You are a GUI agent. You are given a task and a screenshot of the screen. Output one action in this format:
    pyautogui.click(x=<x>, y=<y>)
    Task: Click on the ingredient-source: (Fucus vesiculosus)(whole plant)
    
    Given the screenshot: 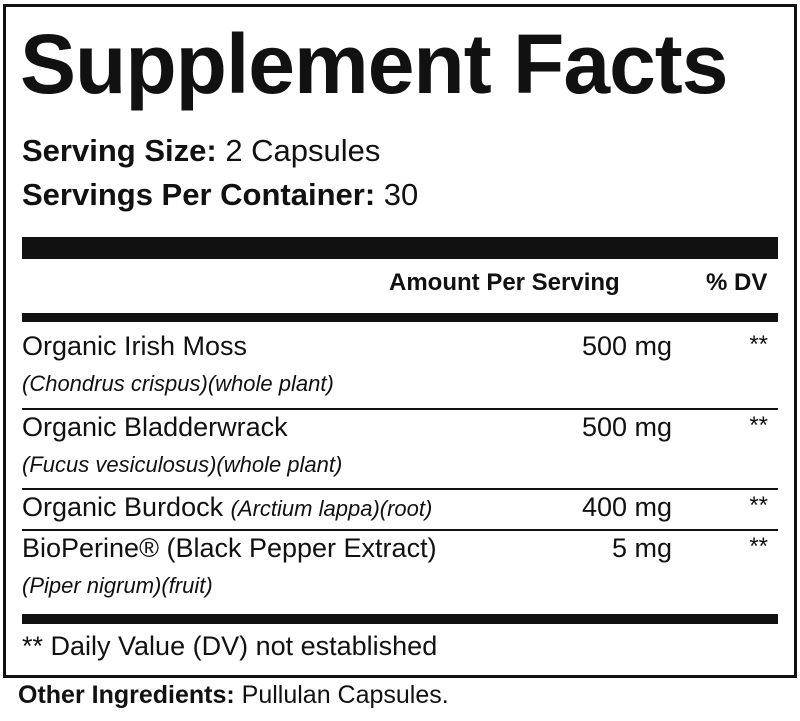 What is the action you would take?
    pyautogui.click(x=182, y=464)
    